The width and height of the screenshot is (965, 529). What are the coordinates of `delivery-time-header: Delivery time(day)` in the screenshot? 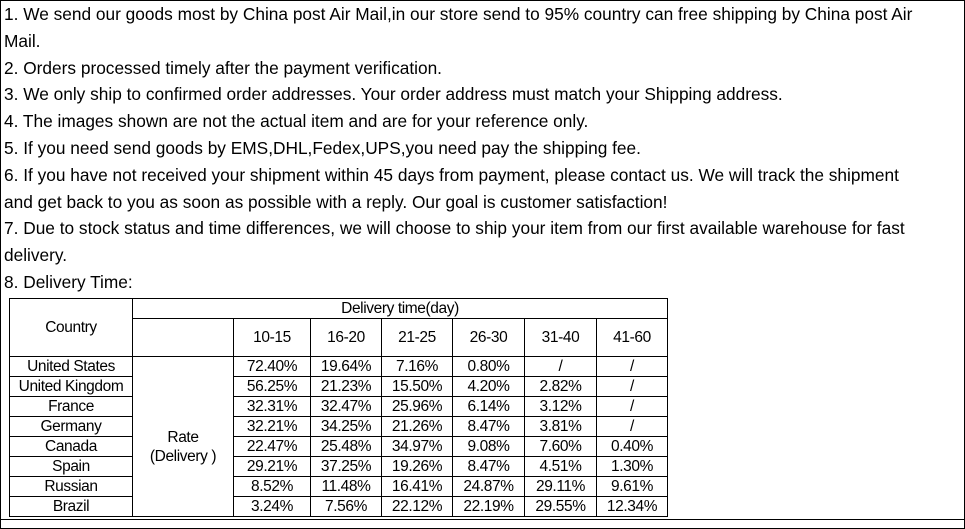 It's located at (400, 308).